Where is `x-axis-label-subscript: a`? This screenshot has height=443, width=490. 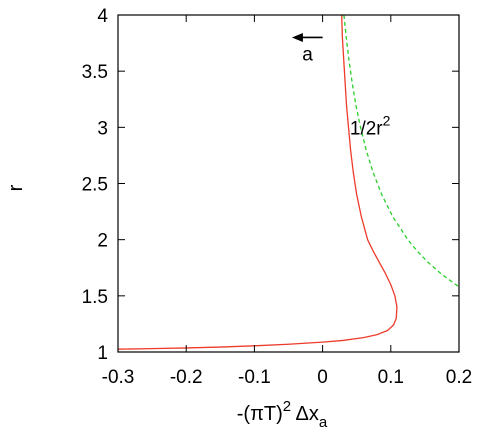 x-axis-label-subscript: a is located at coordinates (323, 422).